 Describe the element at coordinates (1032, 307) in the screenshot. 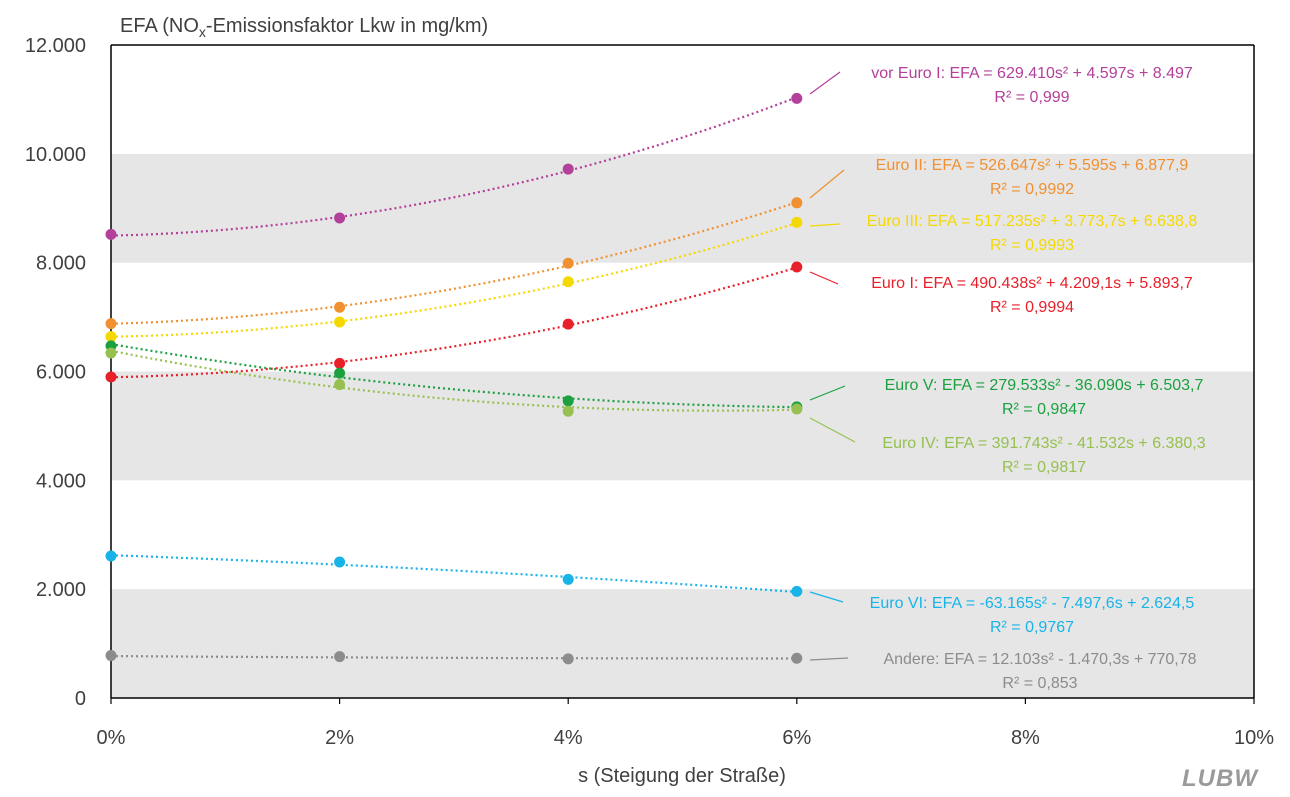

I see `trend-r-squared: R² = 0,9994` at that location.